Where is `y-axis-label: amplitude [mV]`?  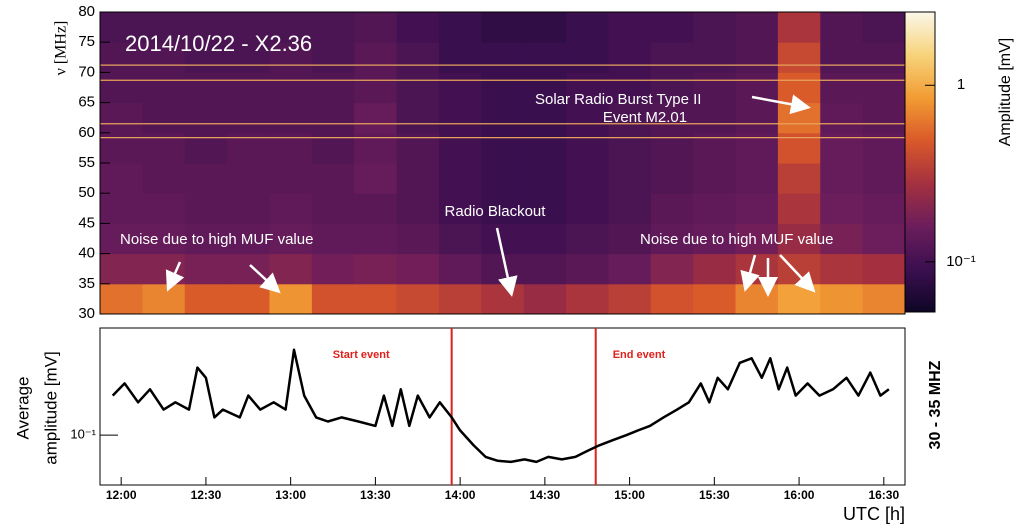
y-axis-label: amplitude [mV] is located at coordinates (50, 407).